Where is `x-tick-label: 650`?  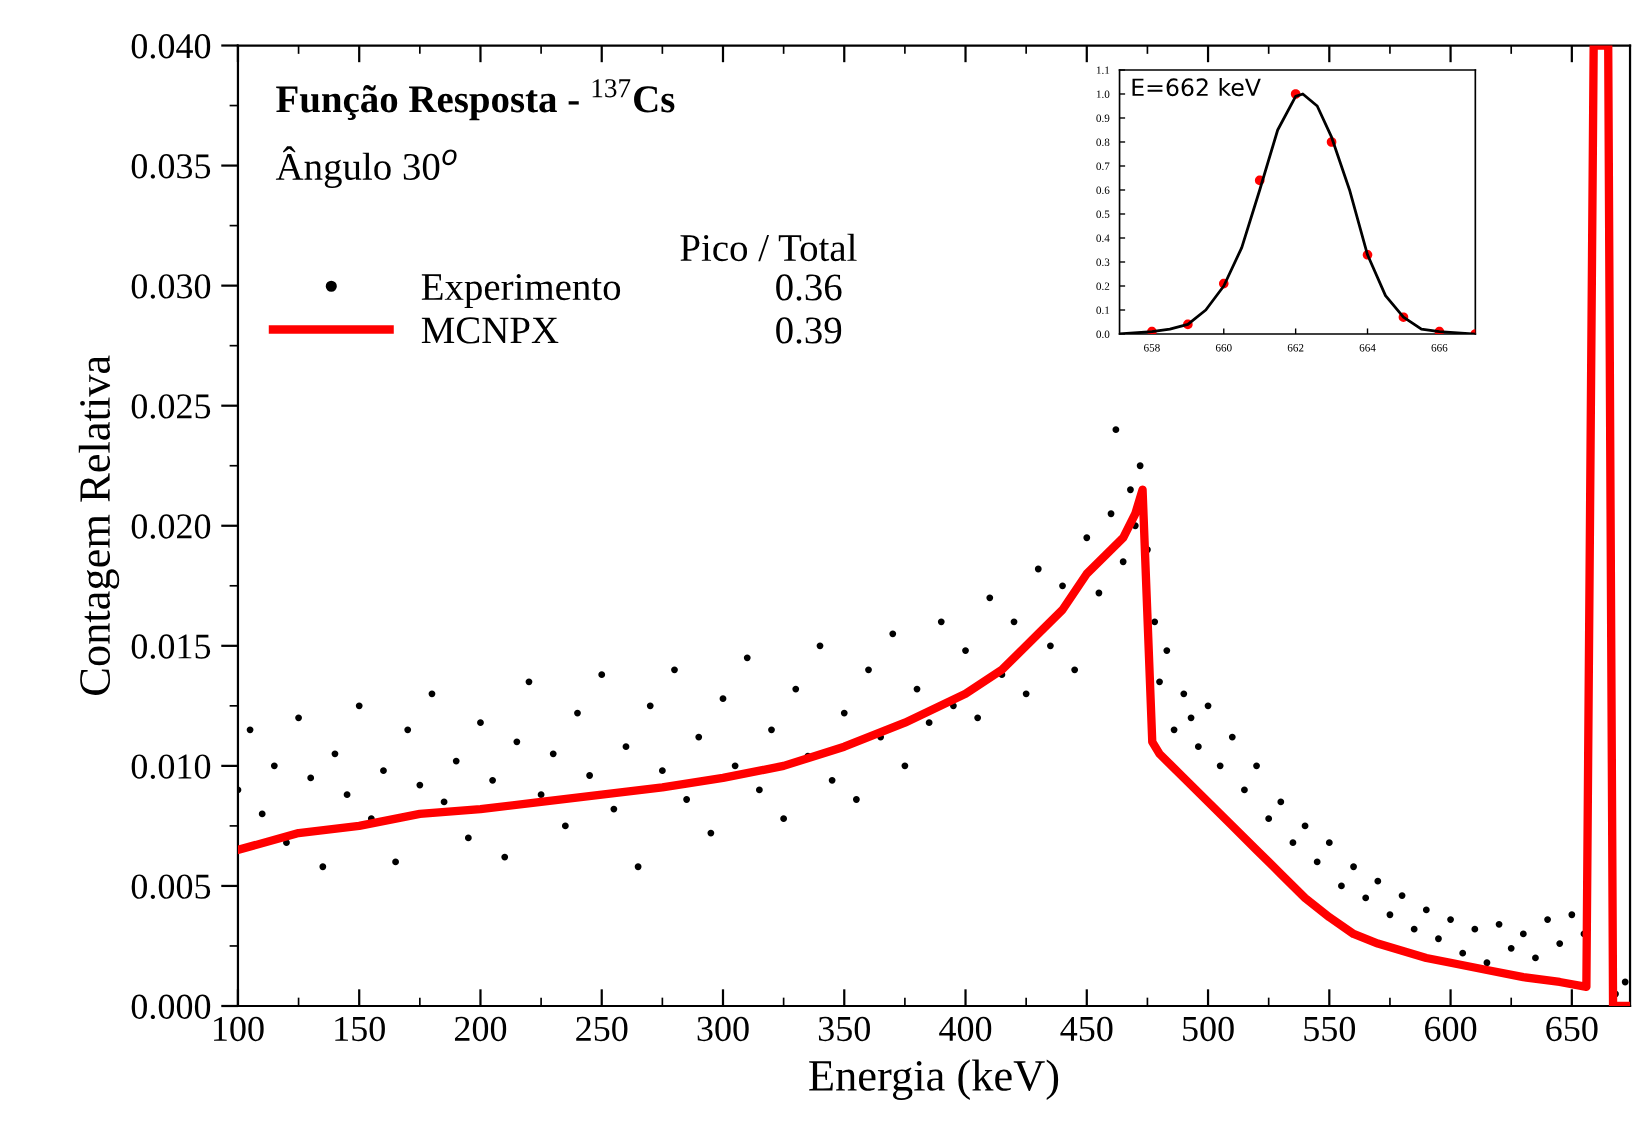 x-tick-label: 650 is located at coordinates (1572, 1029).